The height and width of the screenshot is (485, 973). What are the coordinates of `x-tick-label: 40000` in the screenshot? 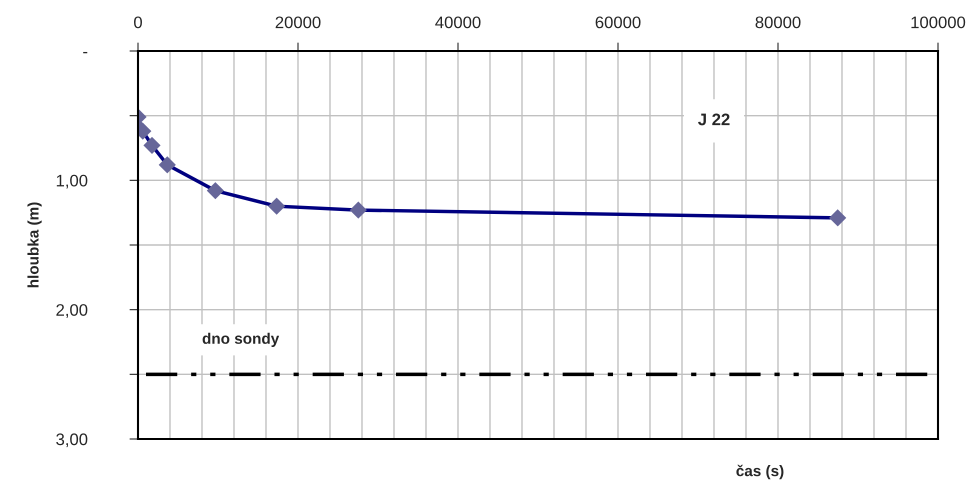 It's located at (458, 22).